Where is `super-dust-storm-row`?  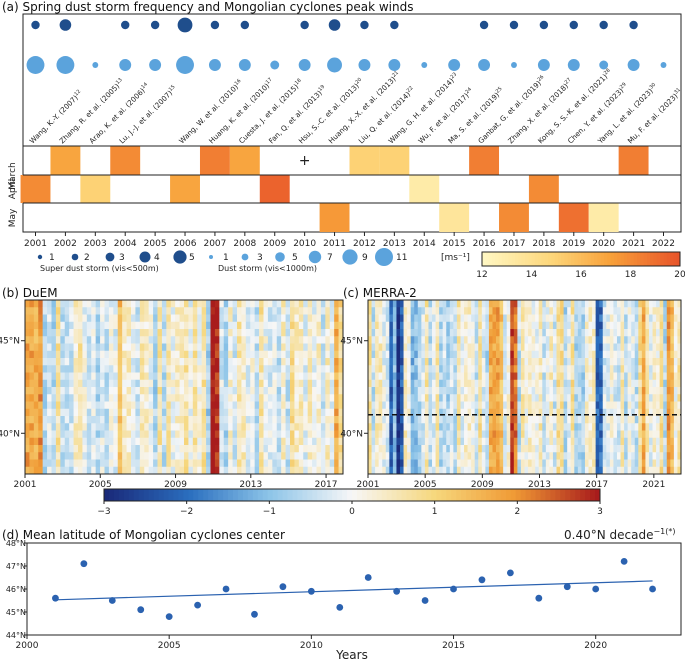
super-dust-storm-row is located at coordinates (334, 25).